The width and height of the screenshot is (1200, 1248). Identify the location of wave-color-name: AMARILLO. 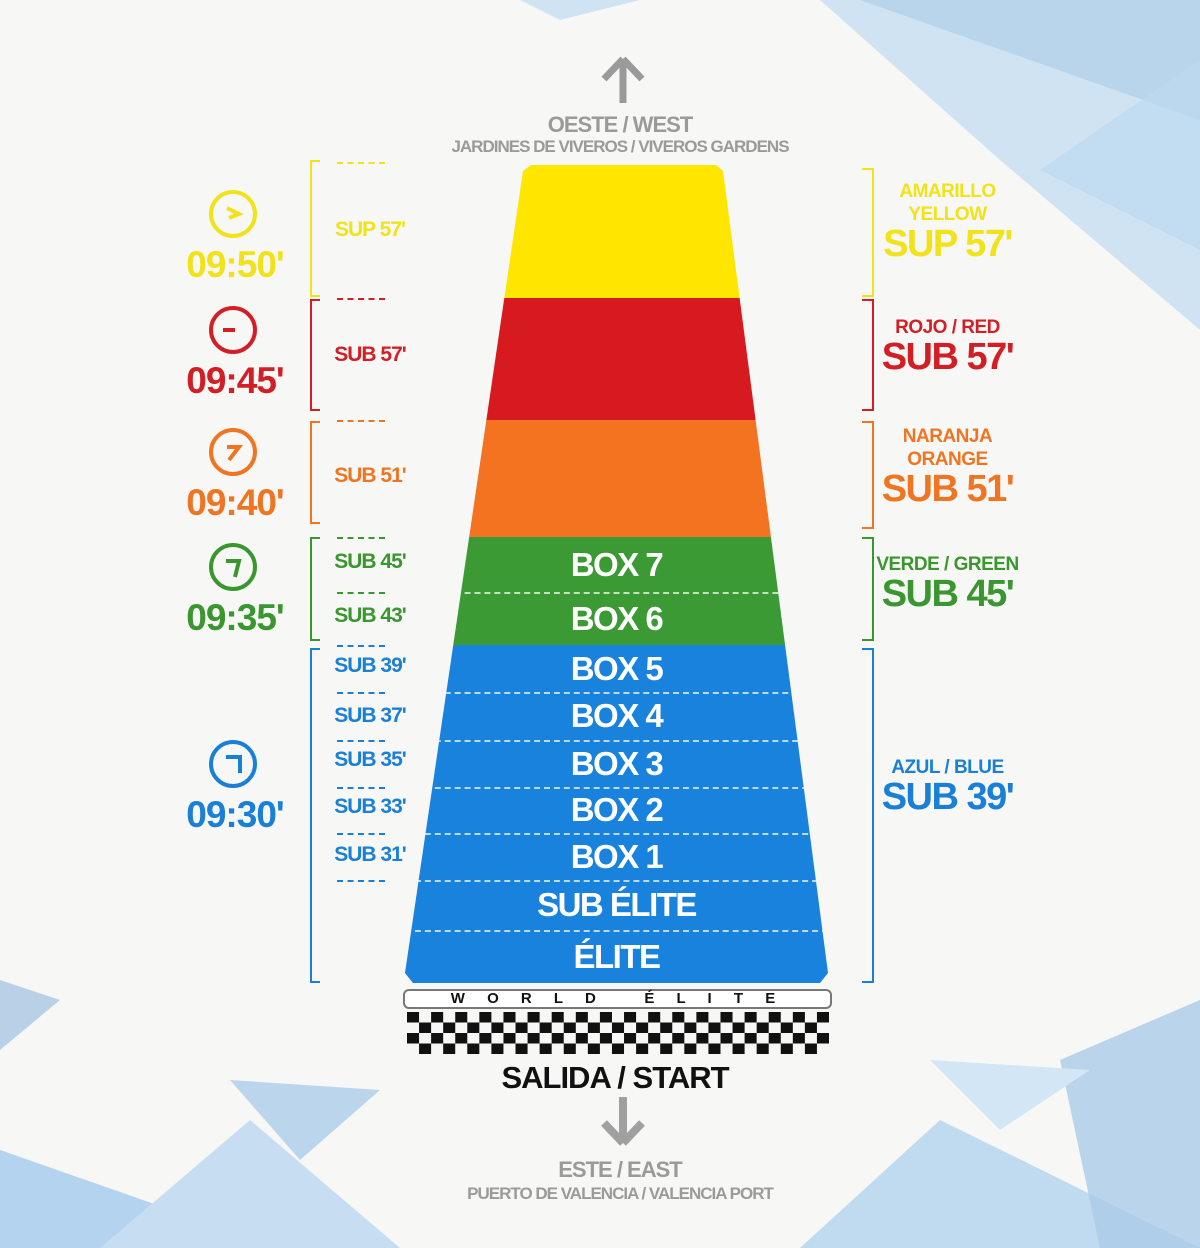
(947, 191).